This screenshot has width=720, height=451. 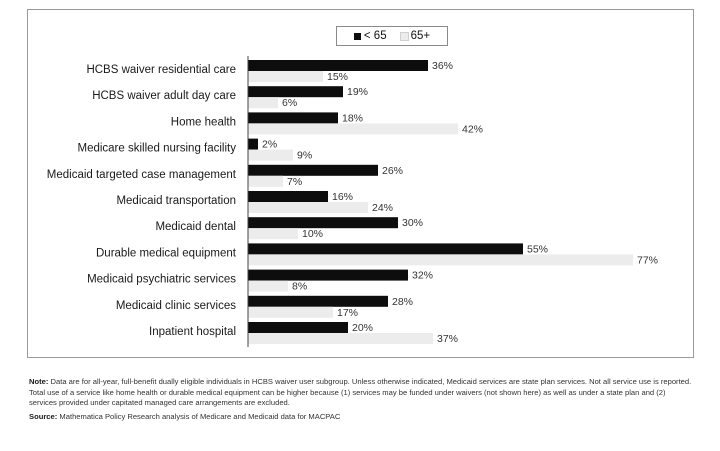 I want to click on legend-item-over65: 65+, so click(x=415, y=36).